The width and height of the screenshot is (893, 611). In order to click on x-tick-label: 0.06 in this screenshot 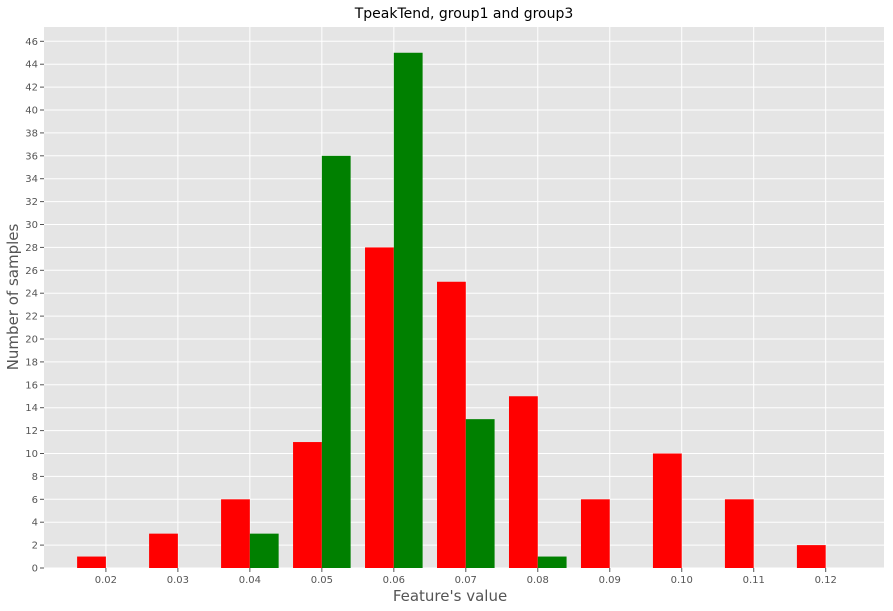, I will do `click(394, 580)`.